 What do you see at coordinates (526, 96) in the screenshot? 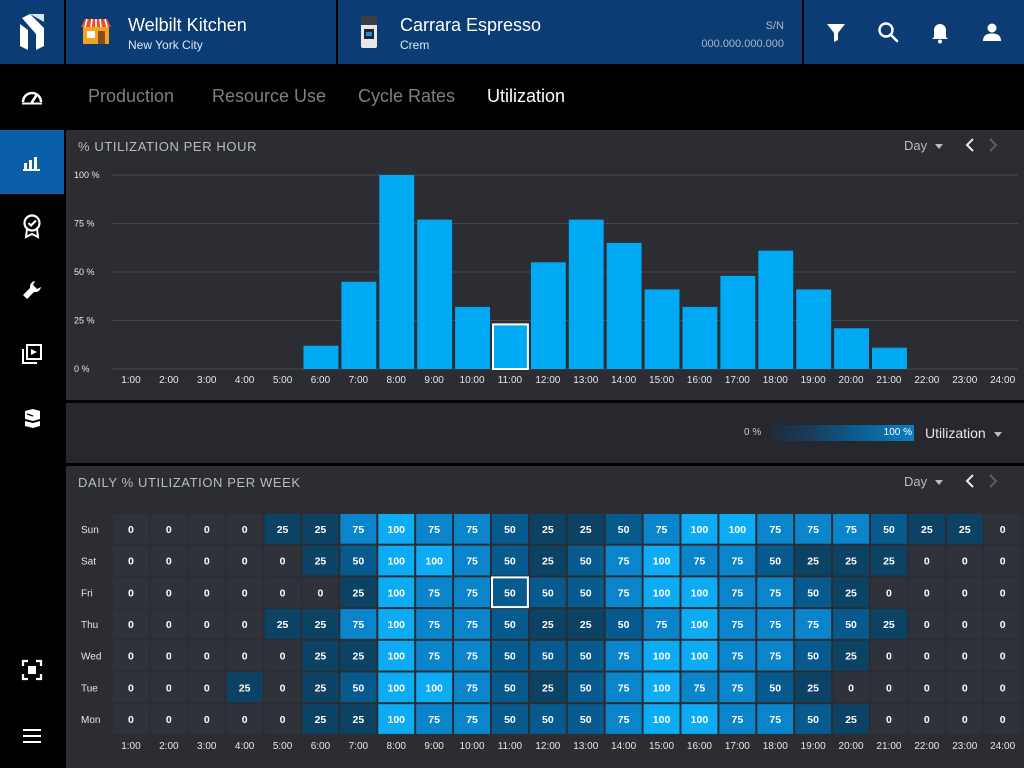
I see `tab-utilization: Utilization` at bounding box center [526, 96].